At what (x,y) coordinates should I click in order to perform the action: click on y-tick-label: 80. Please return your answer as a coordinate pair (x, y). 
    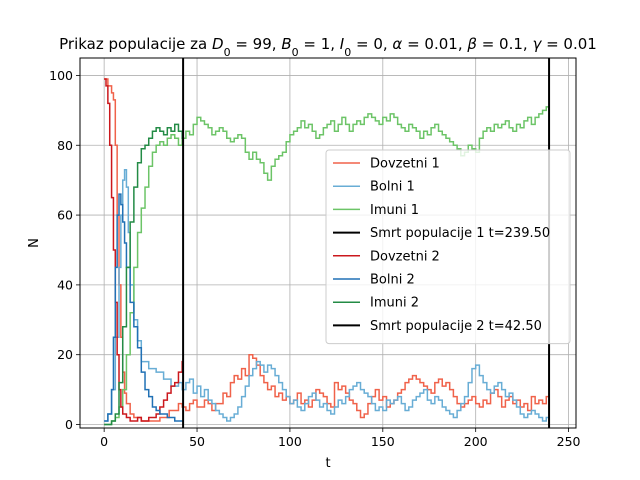
    Looking at the image, I should click on (65, 145).